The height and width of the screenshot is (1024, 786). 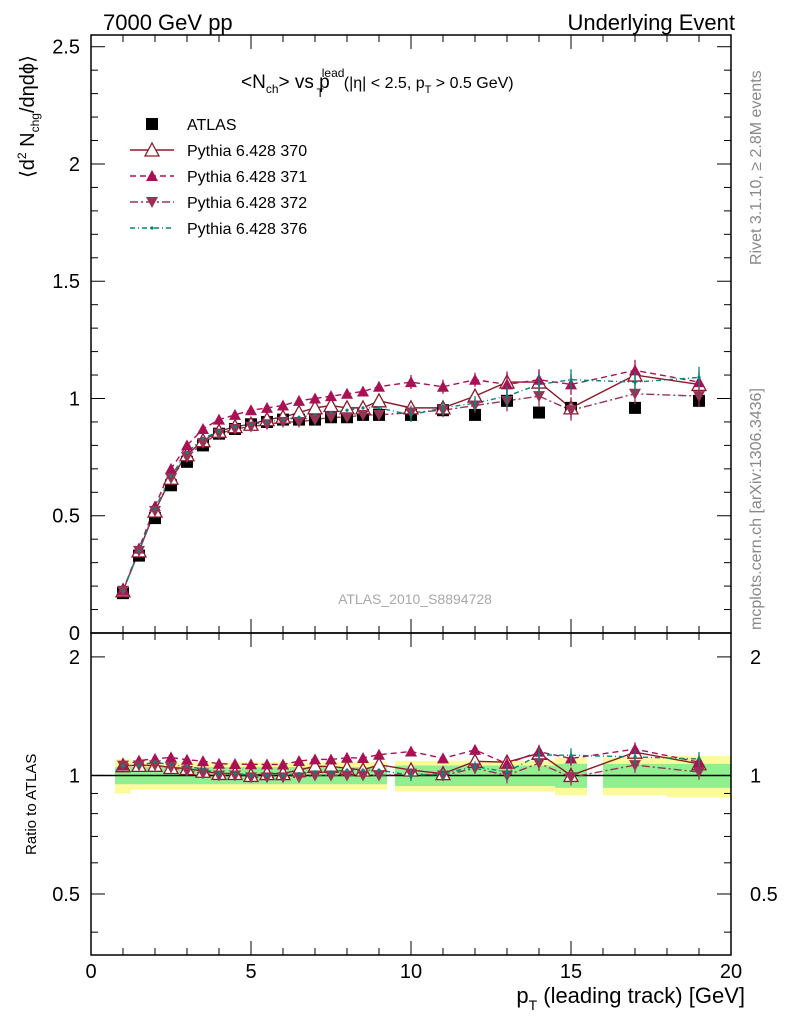 I want to click on header-left: 7000 GeV pp, so click(x=168, y=22).